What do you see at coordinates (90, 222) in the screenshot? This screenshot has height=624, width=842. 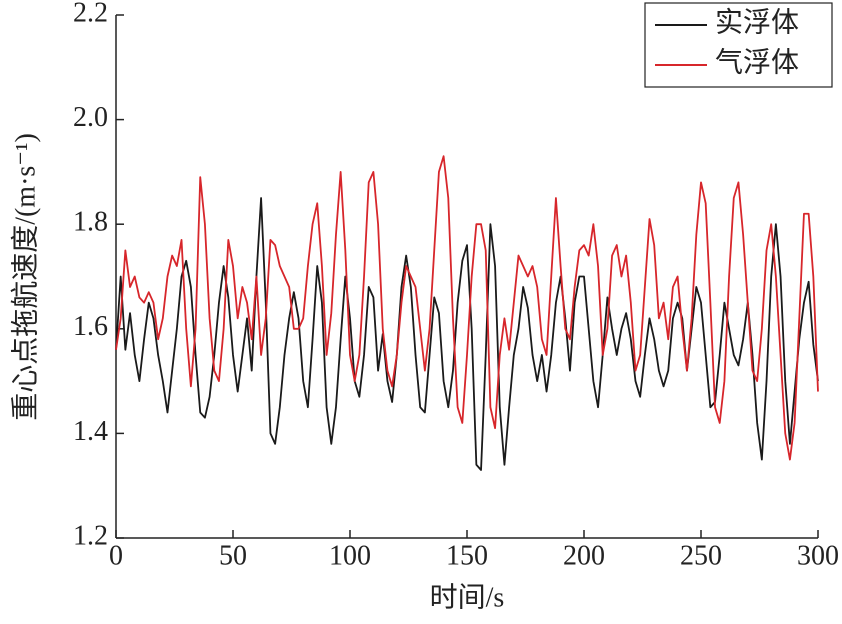 I see `y-tick-label: 1.8` at bounding box center [90, 222].